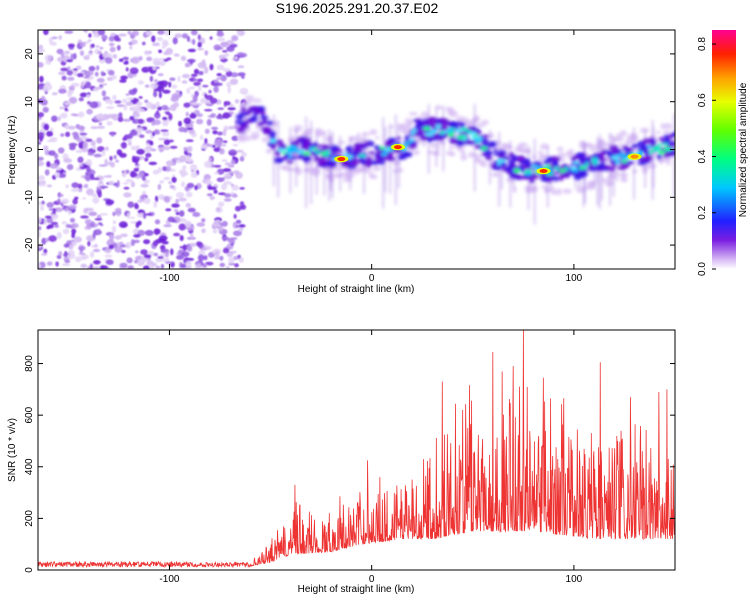 The image size is (750, 600). I want to click on snr-xtick-label: 100, so click(574, 579).